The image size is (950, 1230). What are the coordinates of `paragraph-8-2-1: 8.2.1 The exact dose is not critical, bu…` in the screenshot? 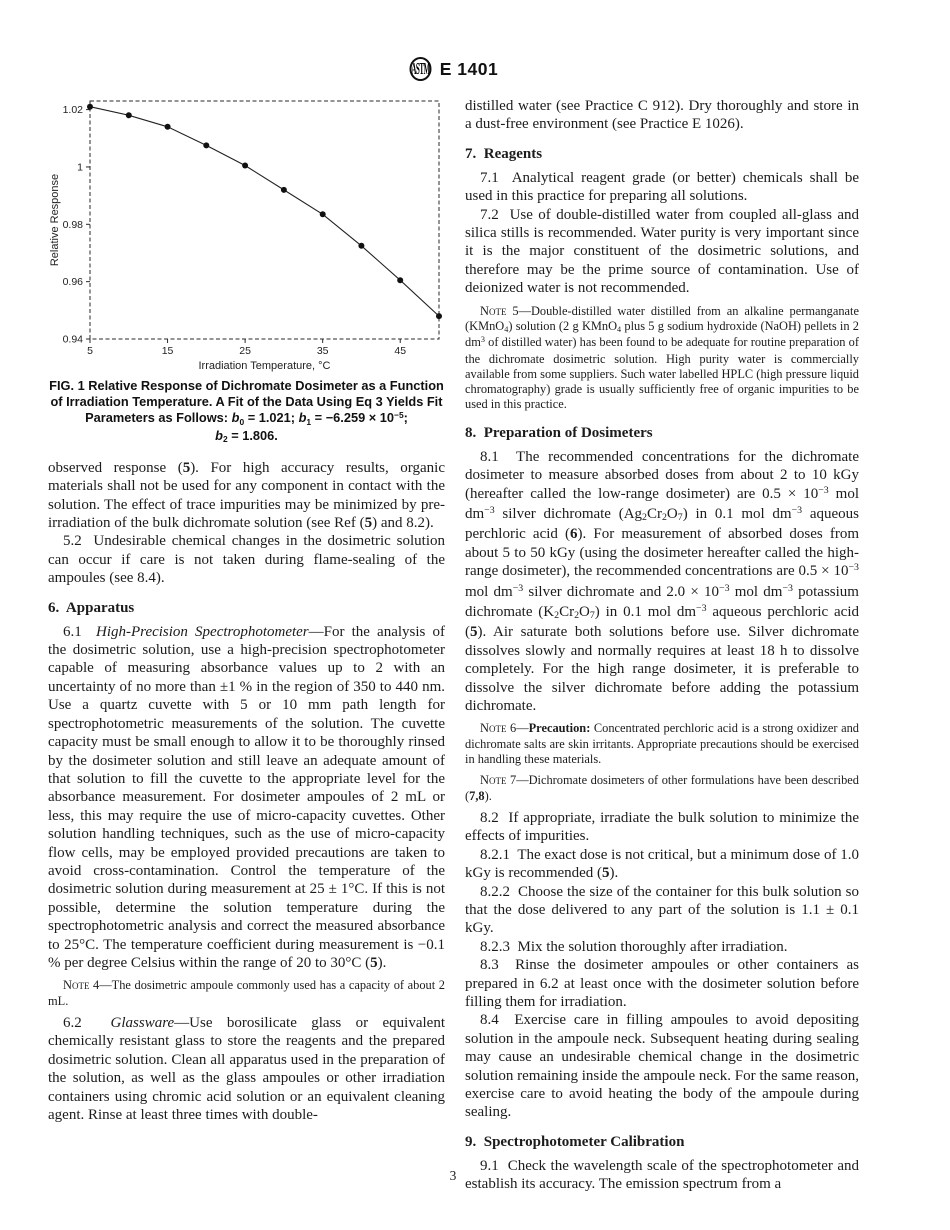 It's located at (662, 864).